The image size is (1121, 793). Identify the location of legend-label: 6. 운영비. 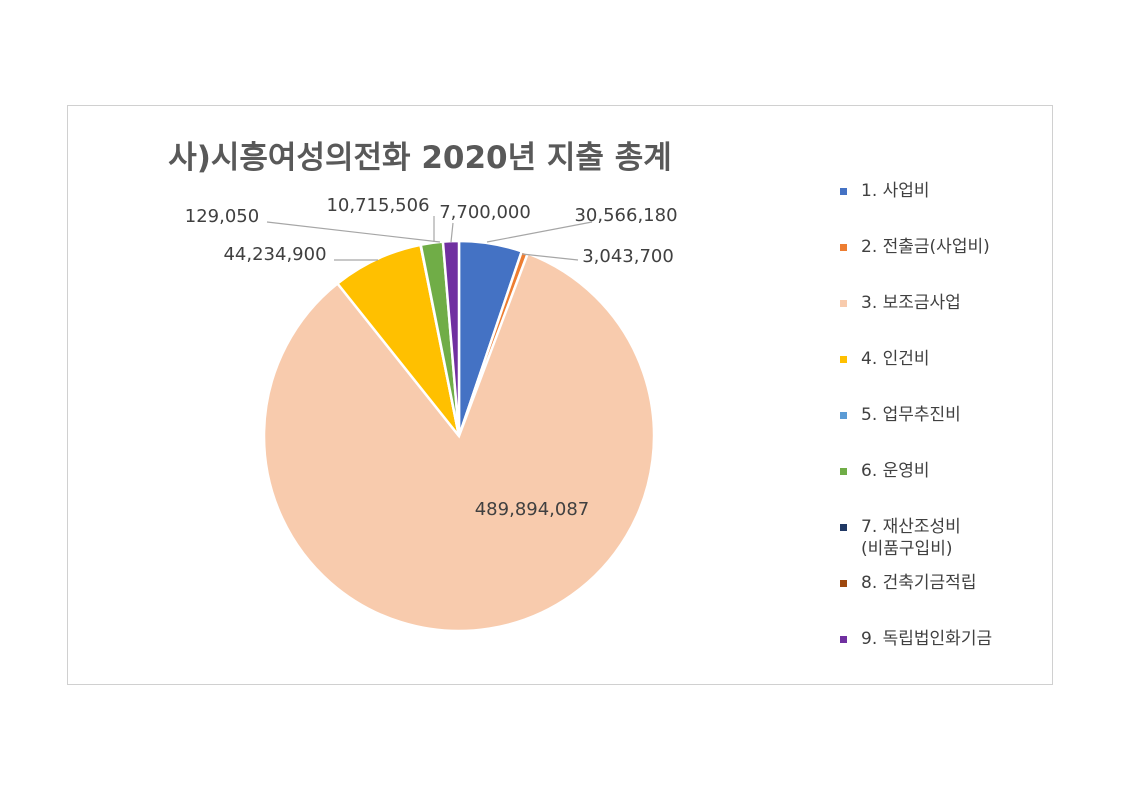
(895, 471).